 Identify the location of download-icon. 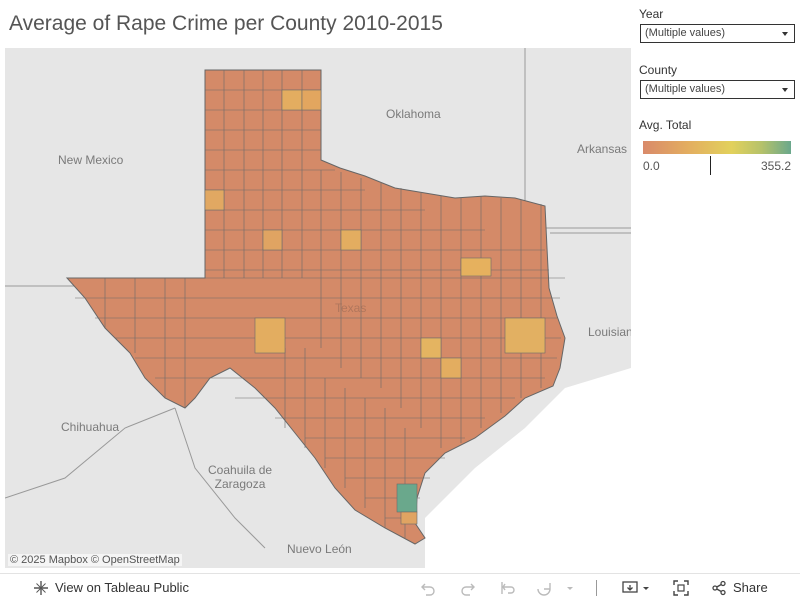
(630, 588).